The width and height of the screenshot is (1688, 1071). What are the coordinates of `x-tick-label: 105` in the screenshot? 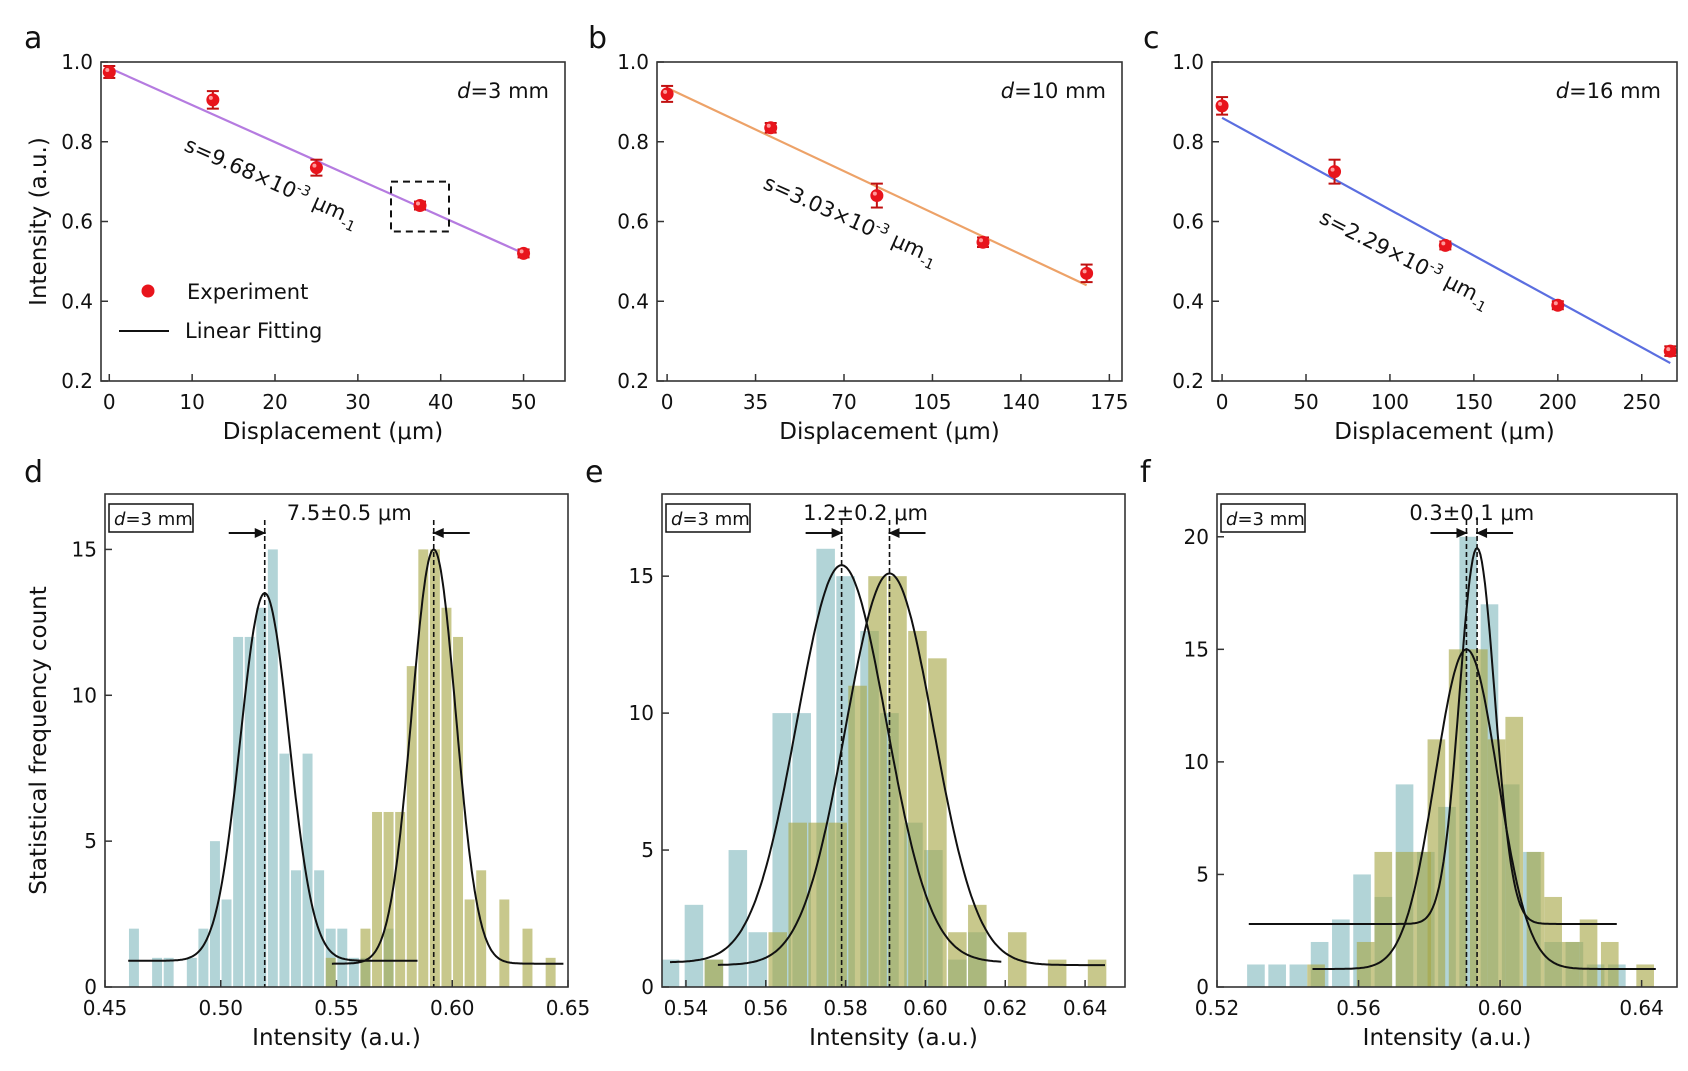 It's located at (932, 402).